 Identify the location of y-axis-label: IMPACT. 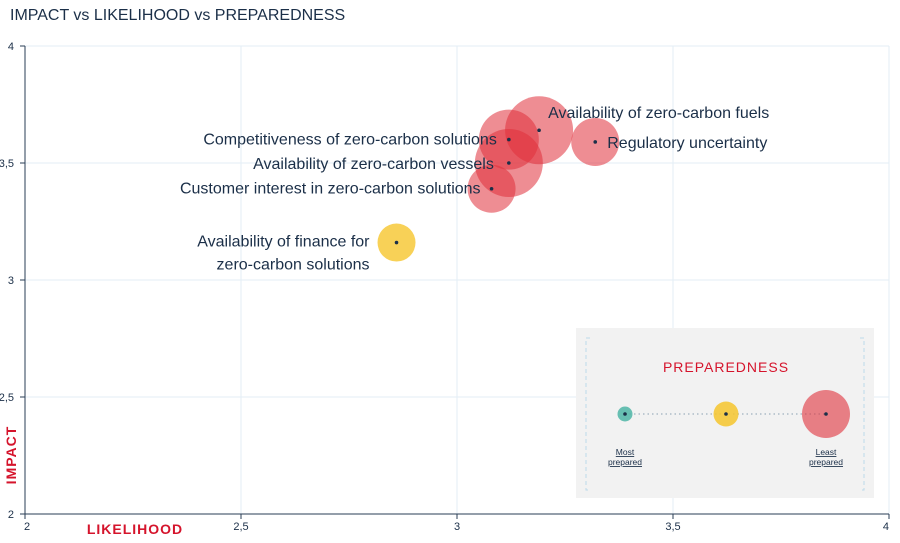
(11, 455).